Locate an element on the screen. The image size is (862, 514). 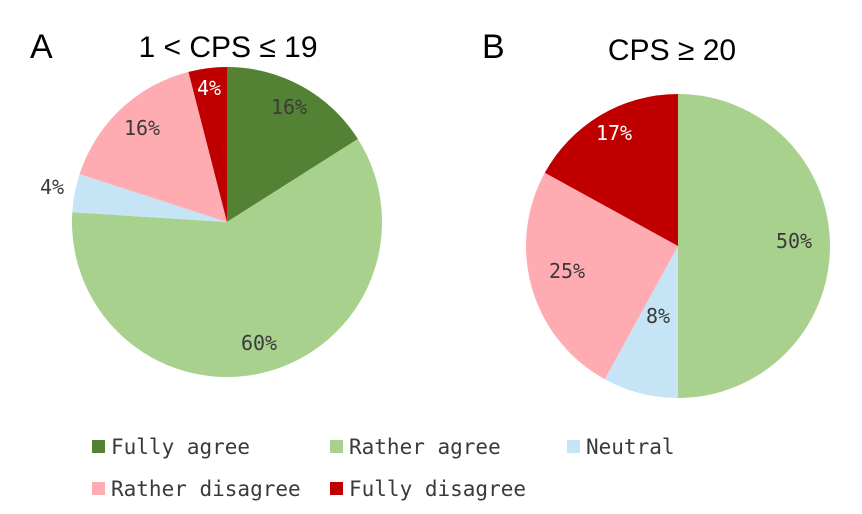
panel-b-title: CPS ≥ 20 is located at coordinates (672, 50).